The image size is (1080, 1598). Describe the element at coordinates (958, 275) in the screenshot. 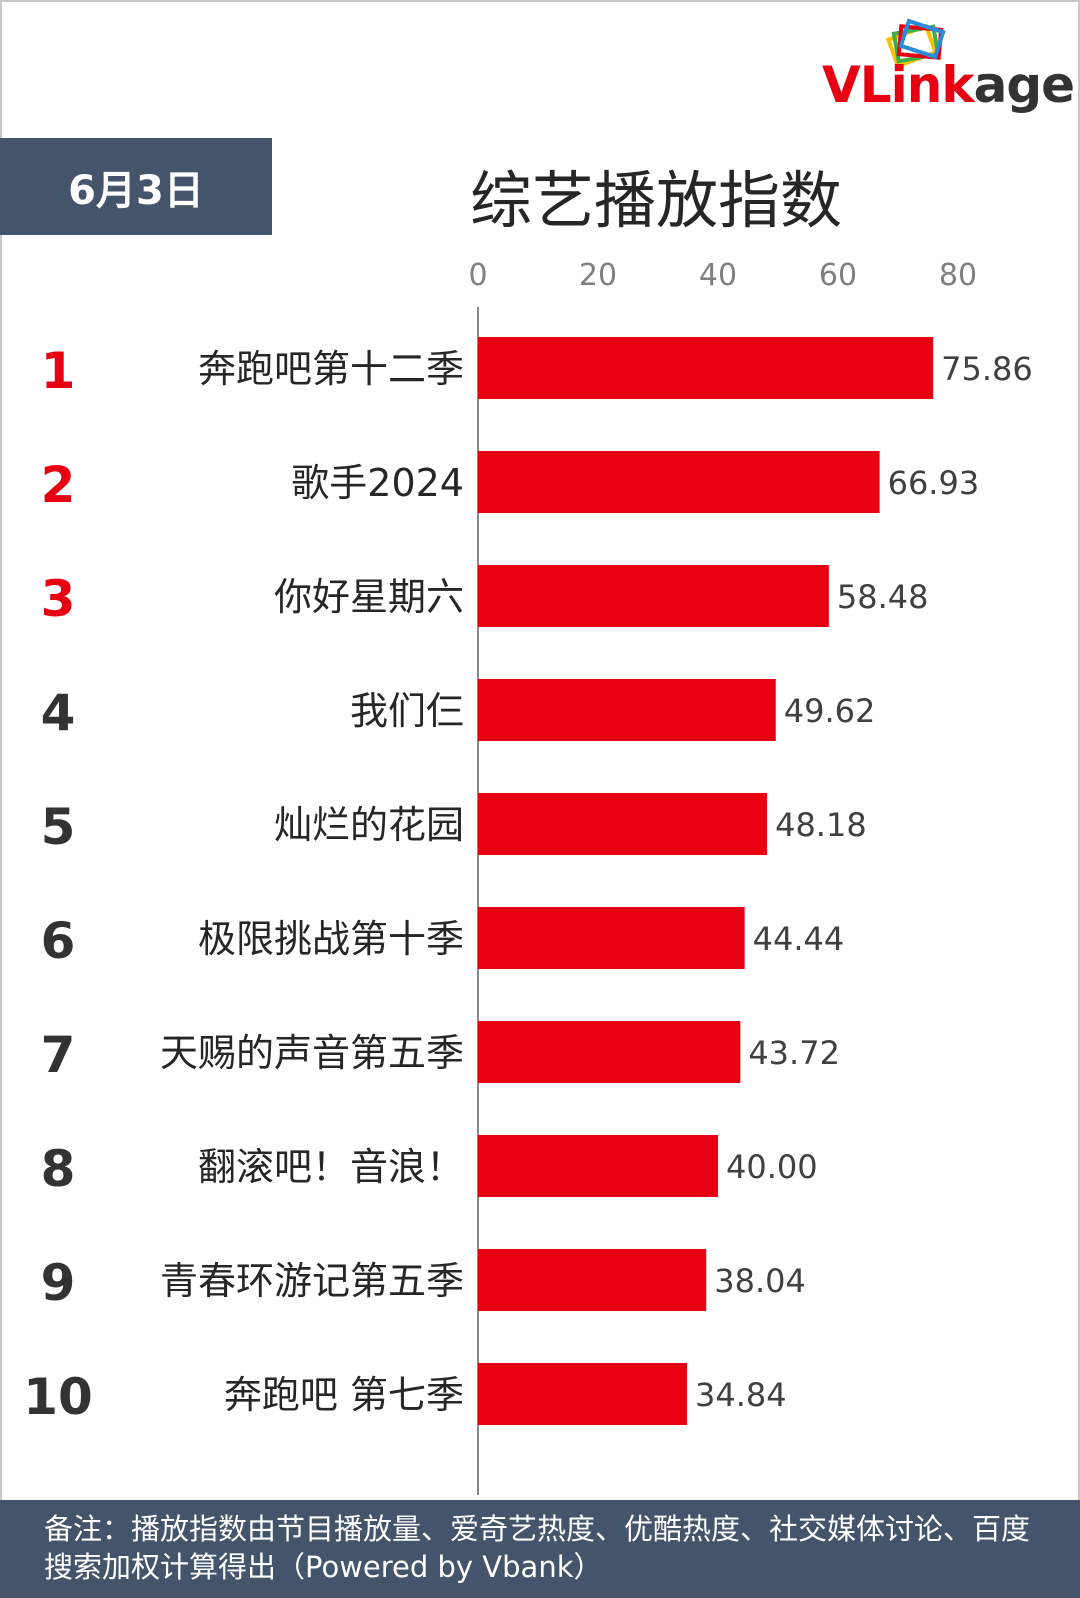

I see `x-tick-label: 80` at that location.